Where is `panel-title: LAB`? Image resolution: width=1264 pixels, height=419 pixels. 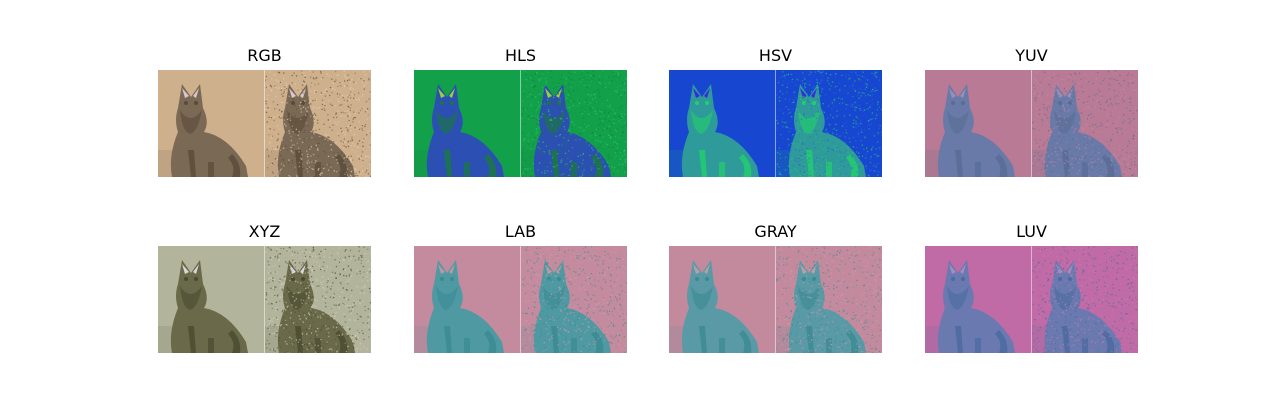
panel-title: LAB is located at coordinates (520, 231).